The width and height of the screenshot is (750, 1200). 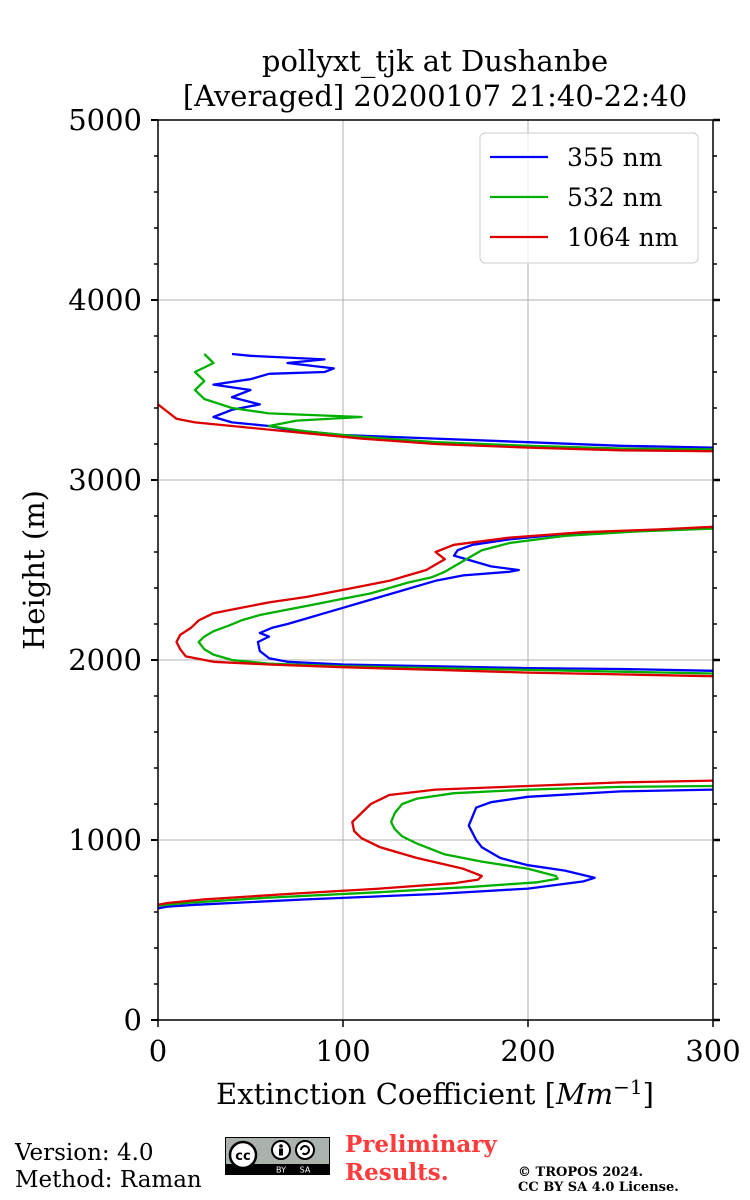 I want to click on copyright-line2: CC BY SA 4.0 License., so click(x=598, y=1187).